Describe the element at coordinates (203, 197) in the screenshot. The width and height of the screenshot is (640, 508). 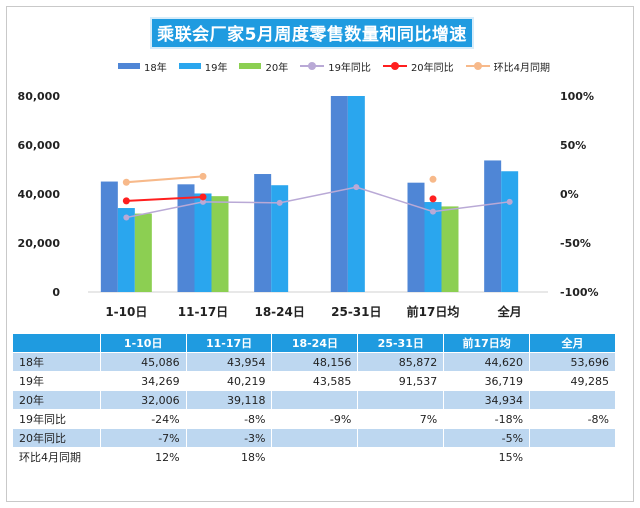
I see `point-20年同比` at that location.